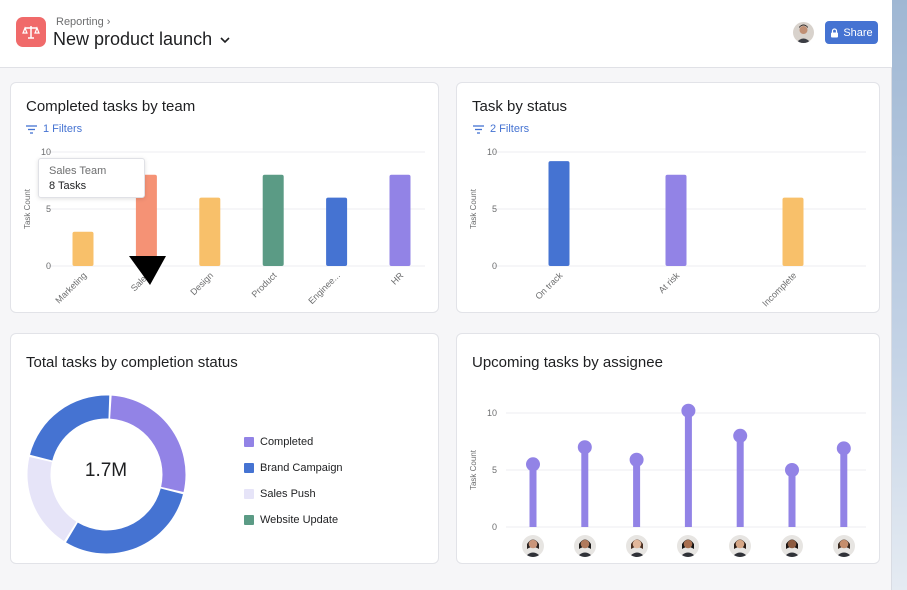 The height and width of the screenshot is (590, 907). What do you see at coordinates (78, 171) in the screenshot?
I see `tooltip-team: Sales Team` at bounding box center [78, 171].